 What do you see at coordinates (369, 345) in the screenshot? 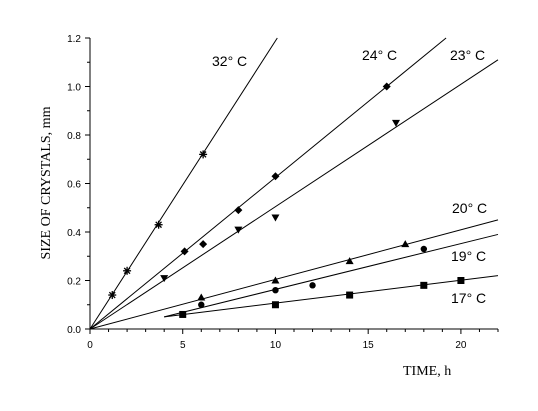
I see `x-tick-label: 15` at bounding box center [369, 345].